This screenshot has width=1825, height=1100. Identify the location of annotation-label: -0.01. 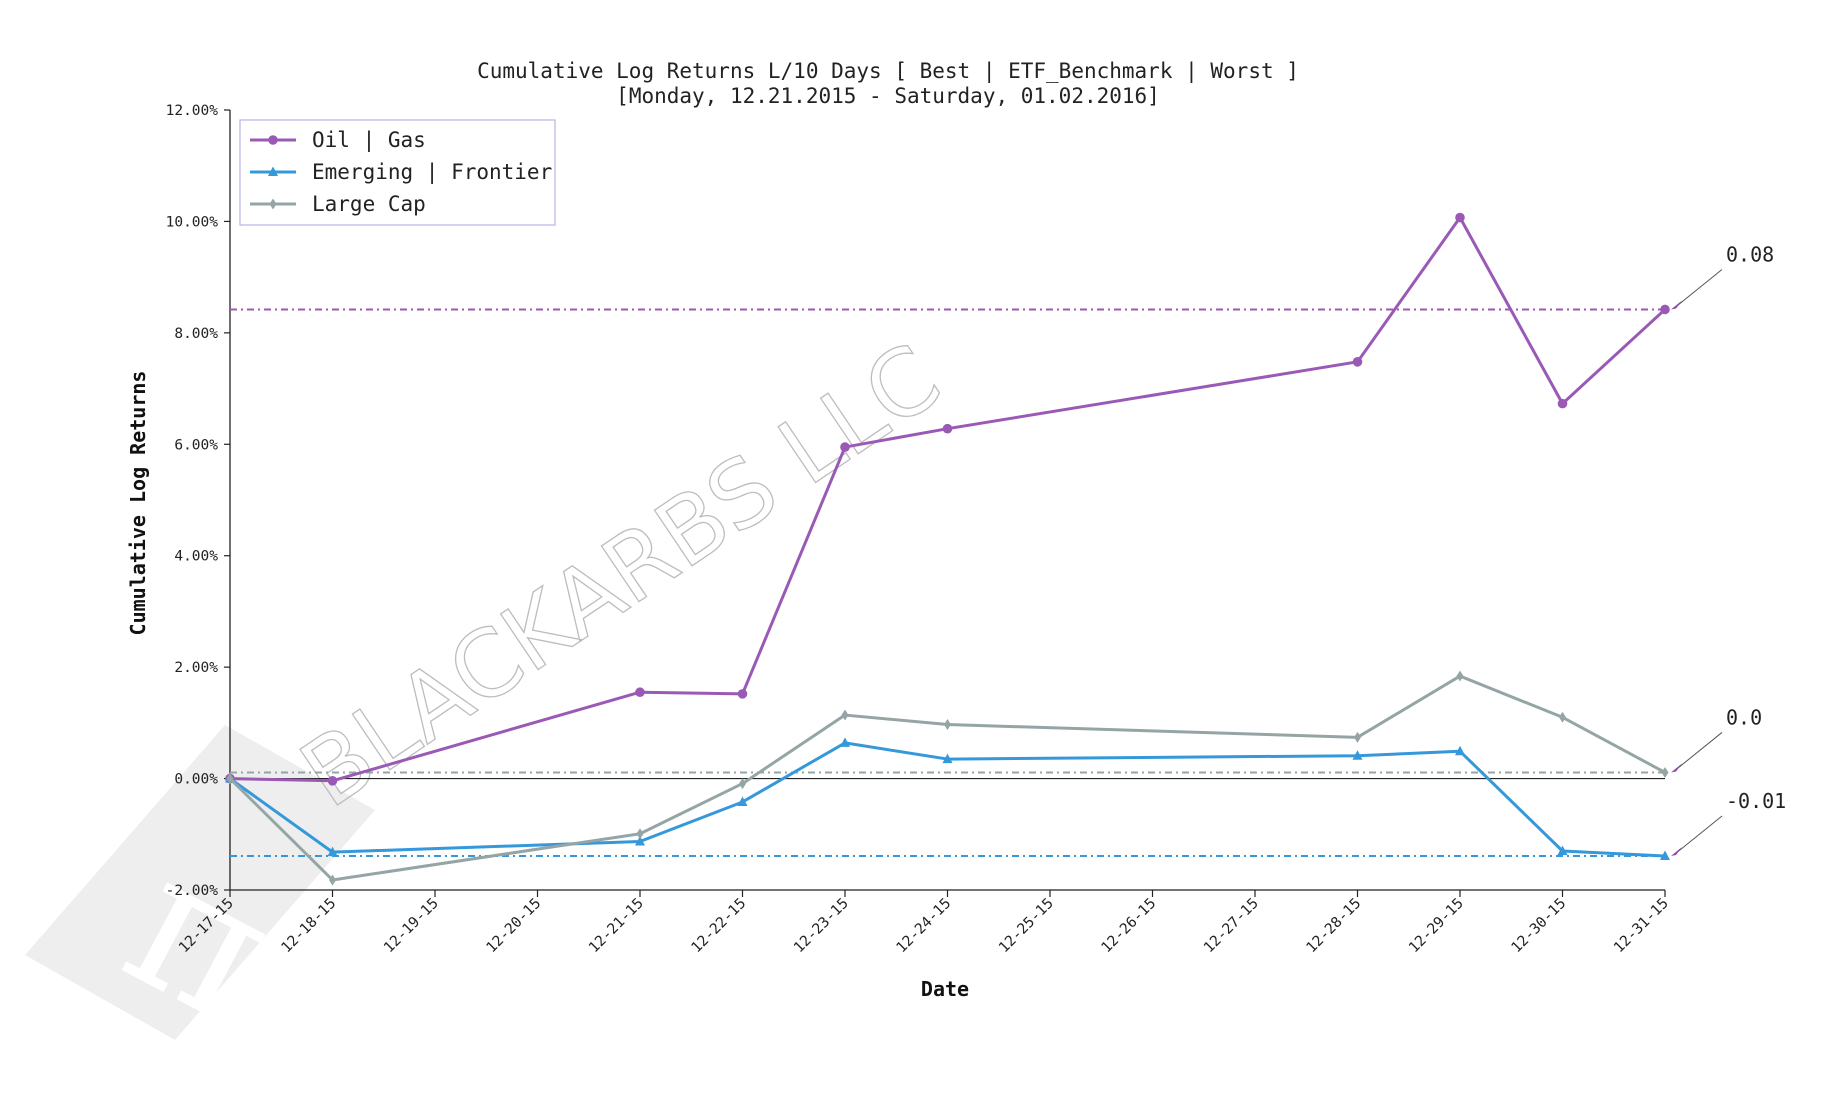
(1756, 801).